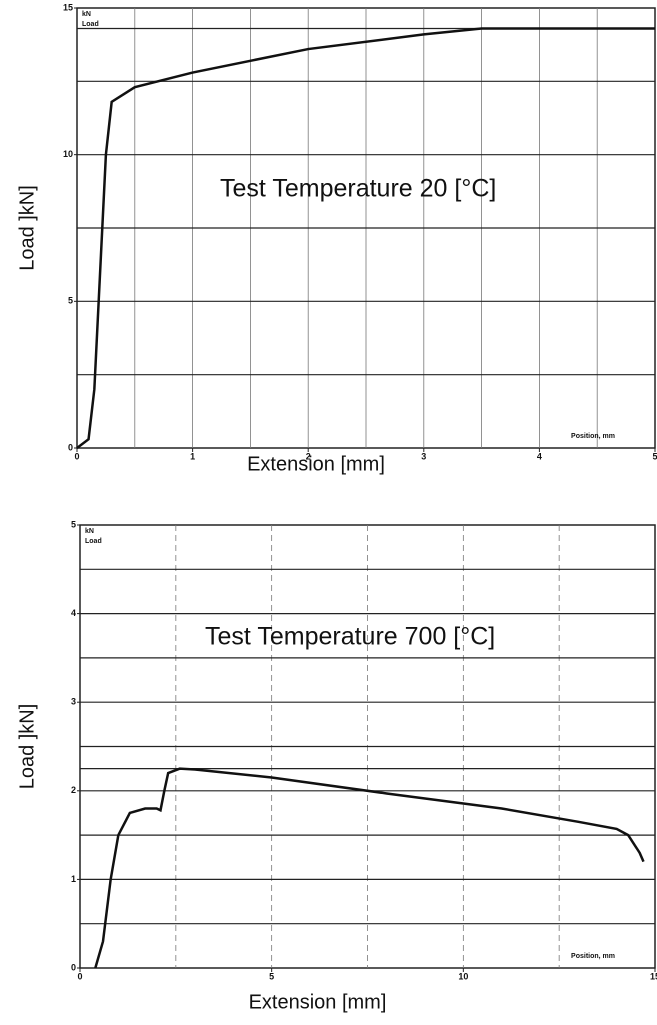 This screenshot has width=657, height=1025. I want to click on annotation: Test Temperature 20 [°C], so click(358, 189).